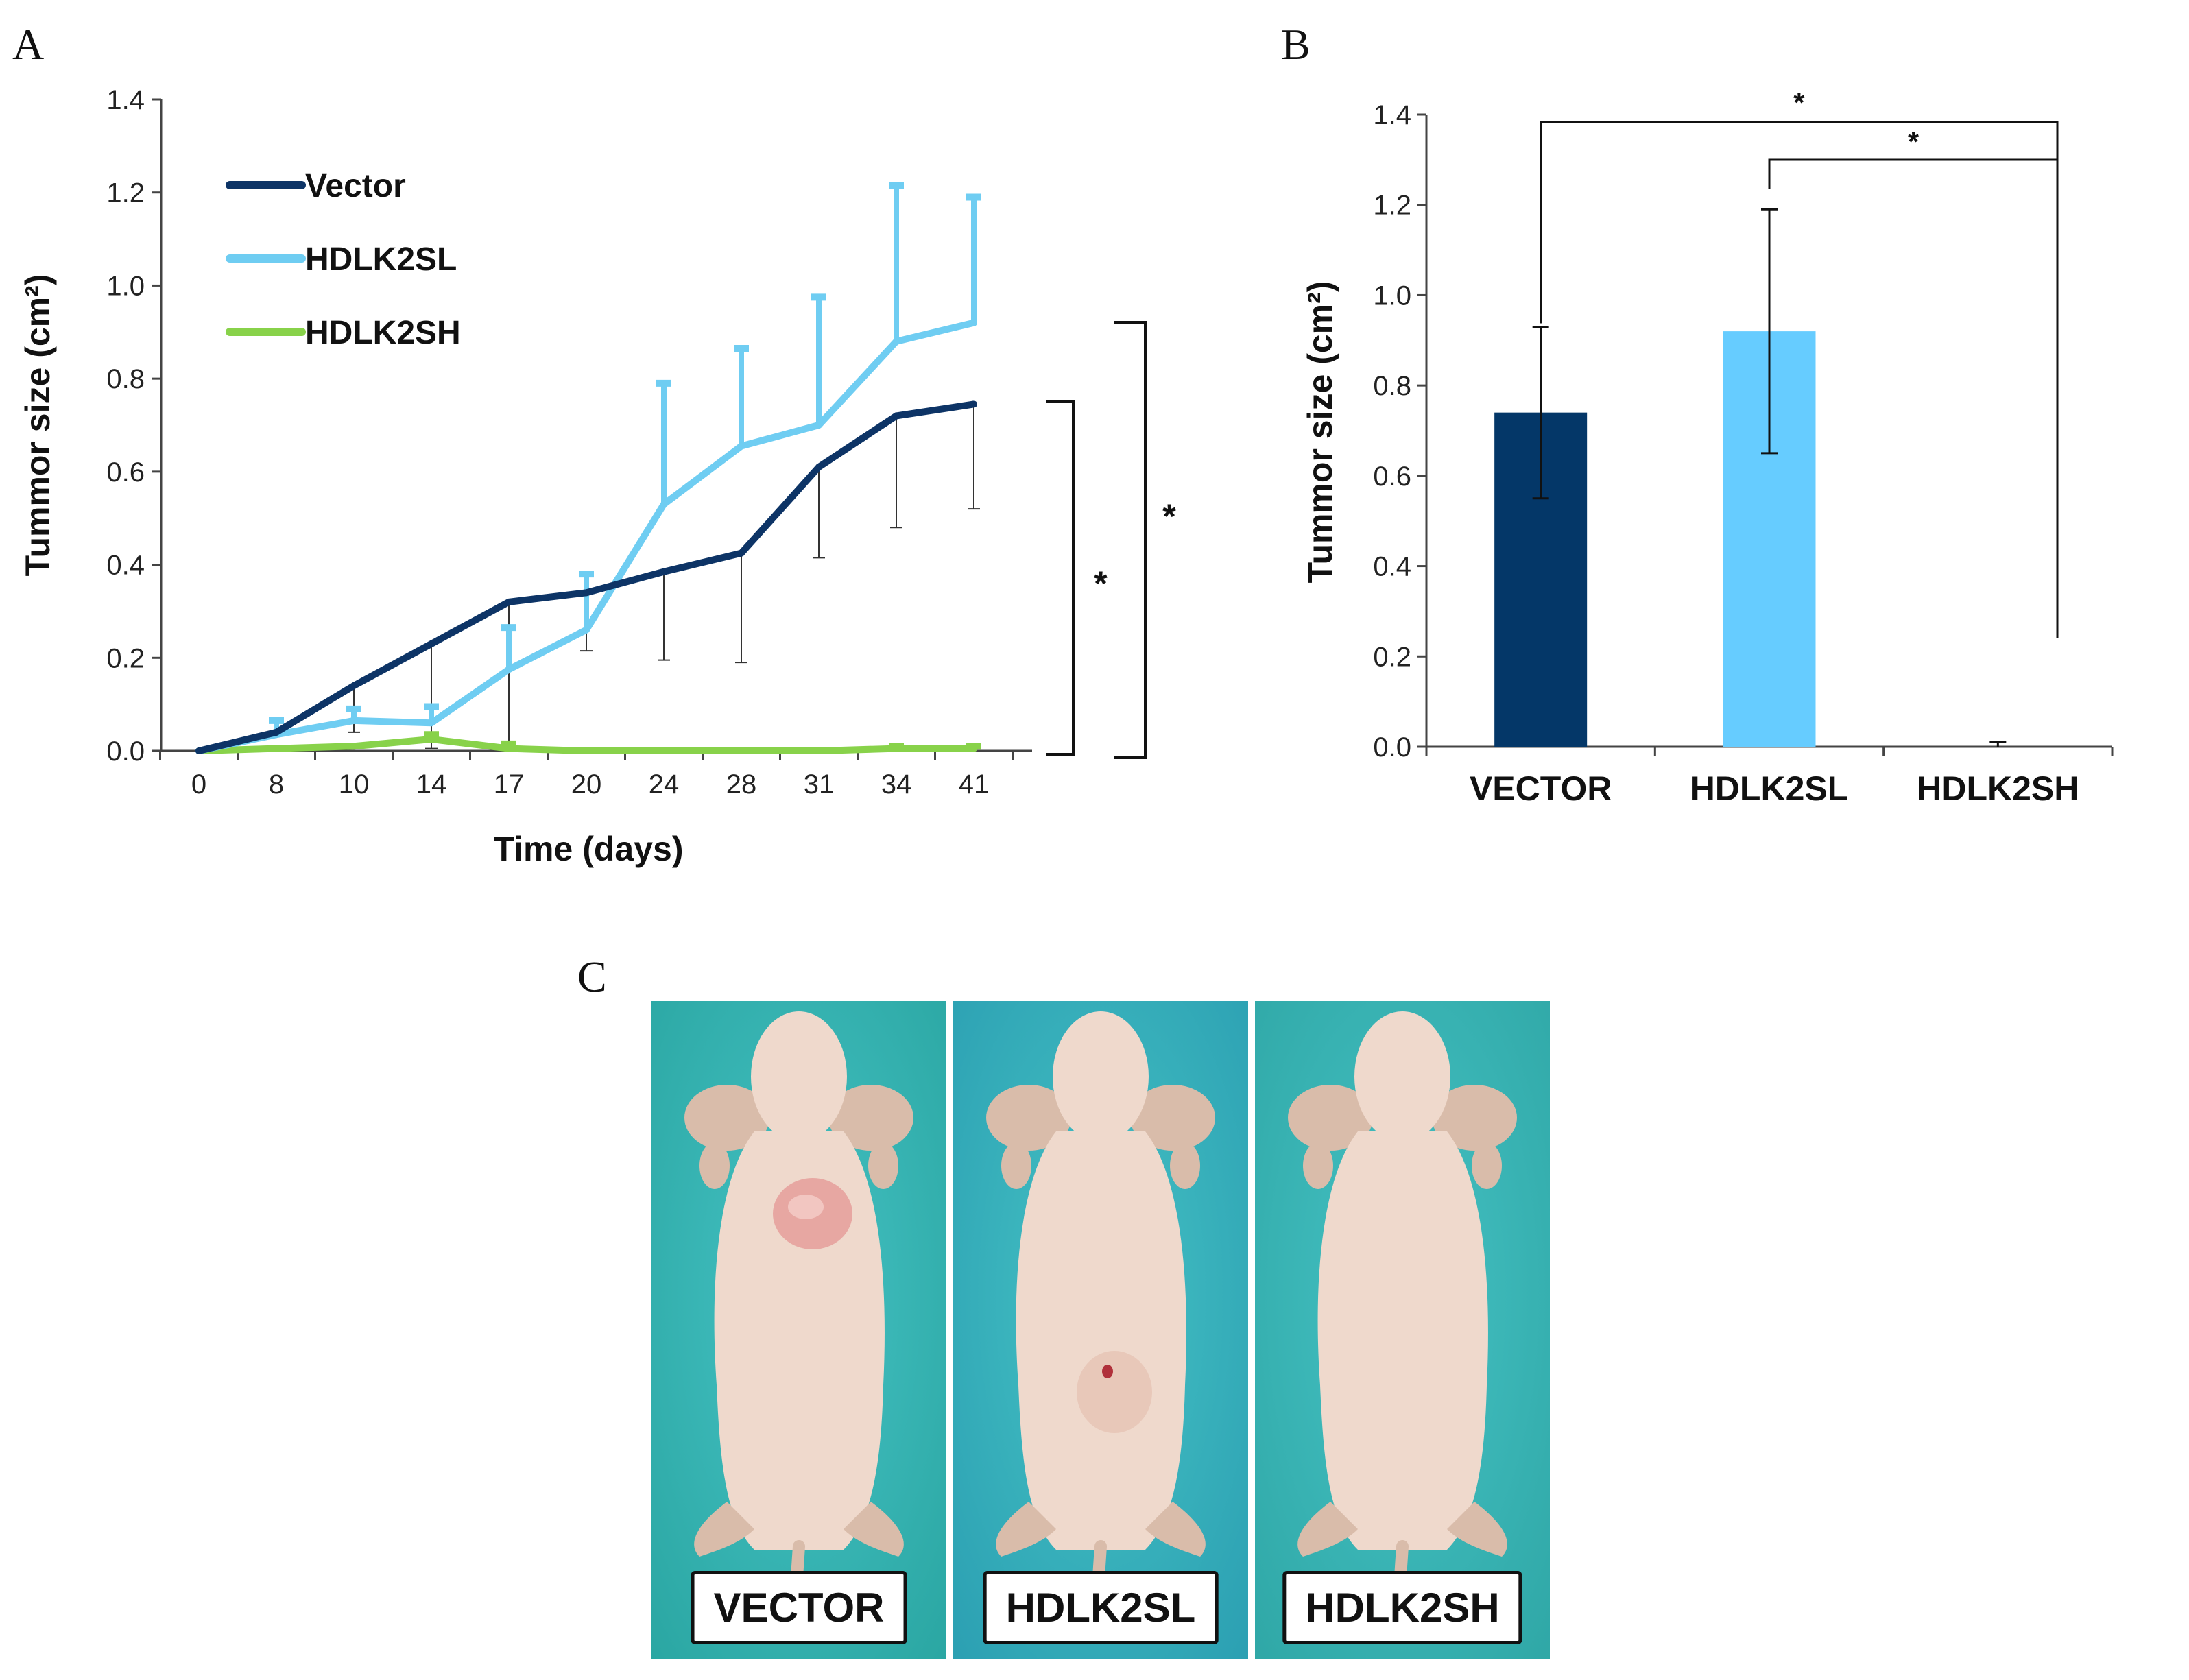  What do you see at coordinates (28, 44) in the screenshot?
I see `panel-label-a: A` at bounding box center [28, 44].